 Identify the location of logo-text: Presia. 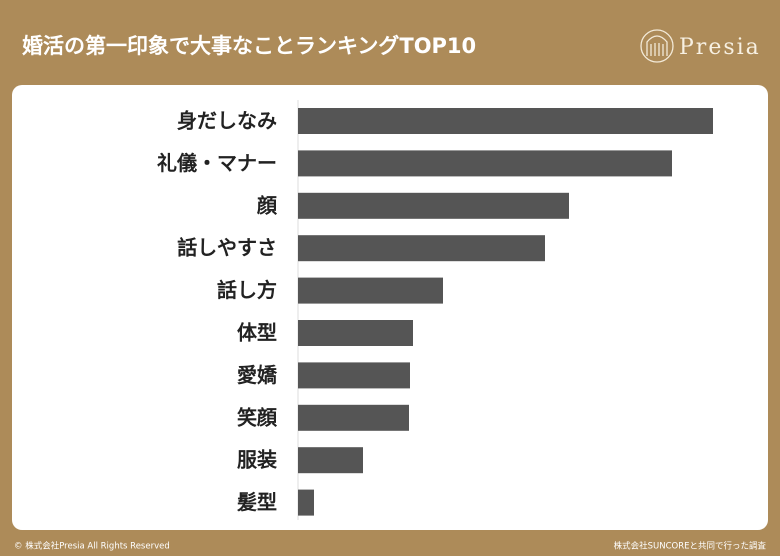
(720, 47).